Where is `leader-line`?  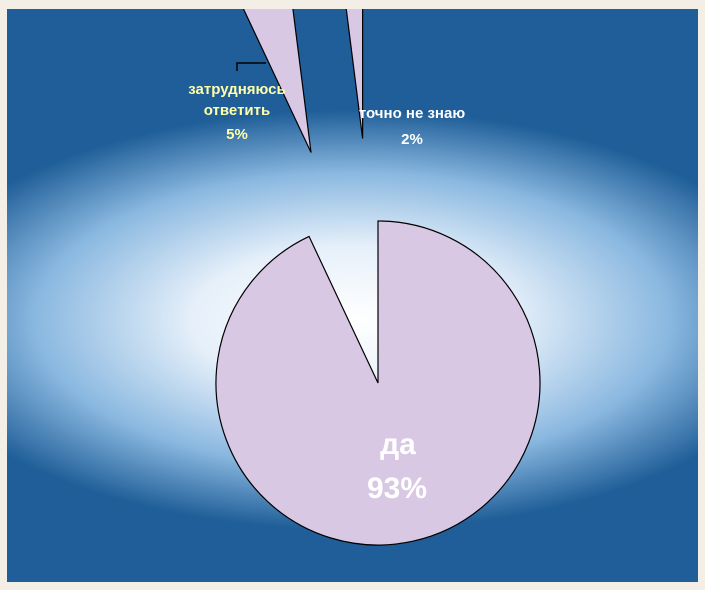
leader-line is located at coordinates (251, 66).